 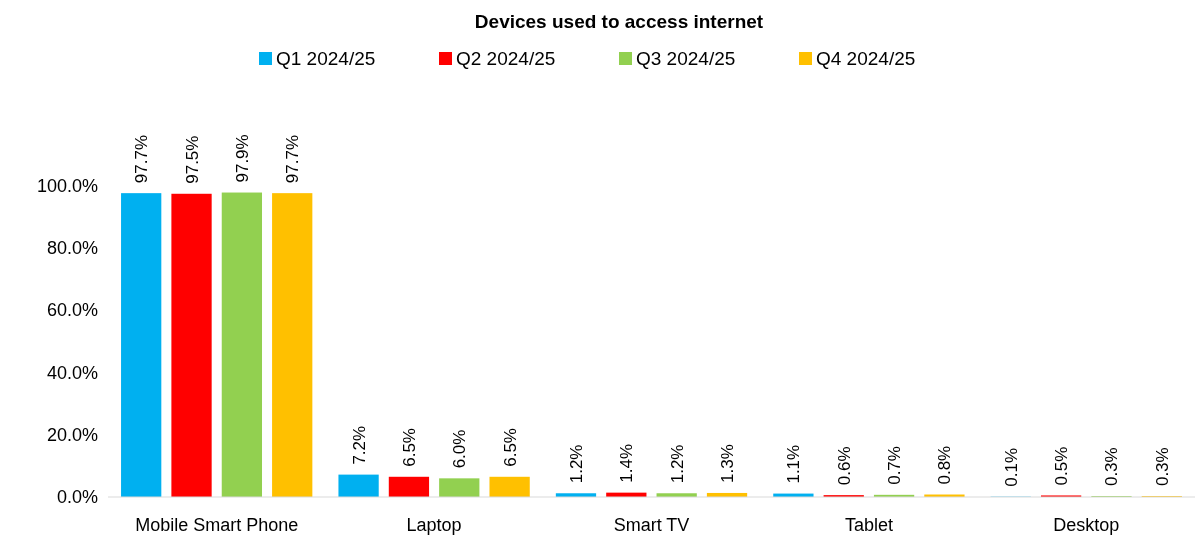 What do you see at coordinates (1086, 525) in the screenshot?
I see `x-tick-label: Desktop` at bounding box center [1086, 525].